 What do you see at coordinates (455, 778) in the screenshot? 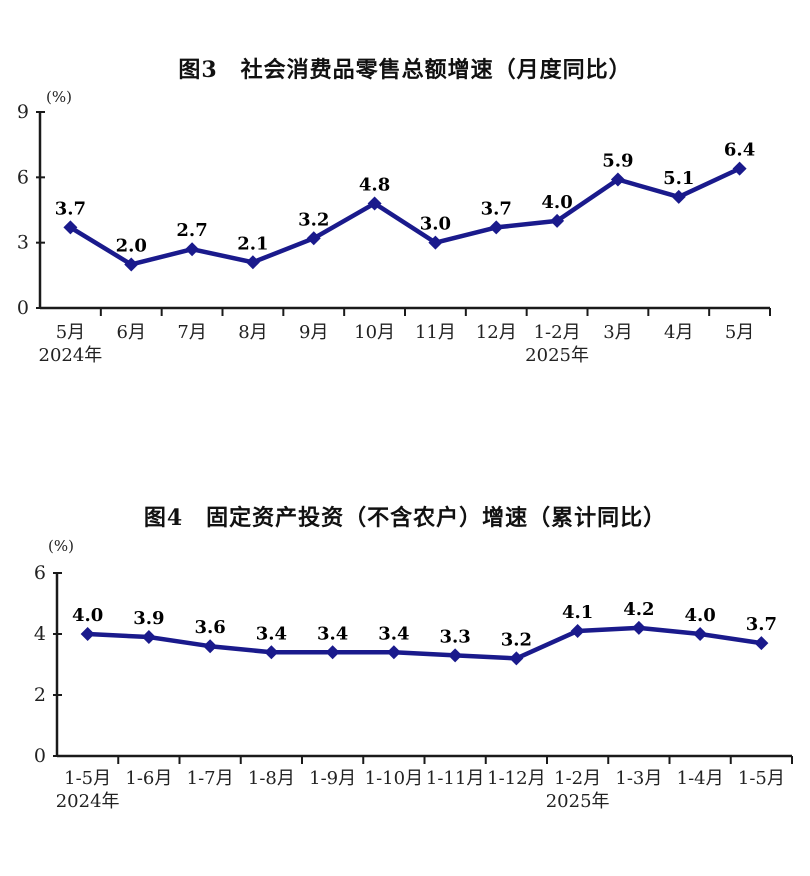
I see `x-tick-label: 1-11月` at bounding box center [455, 778].